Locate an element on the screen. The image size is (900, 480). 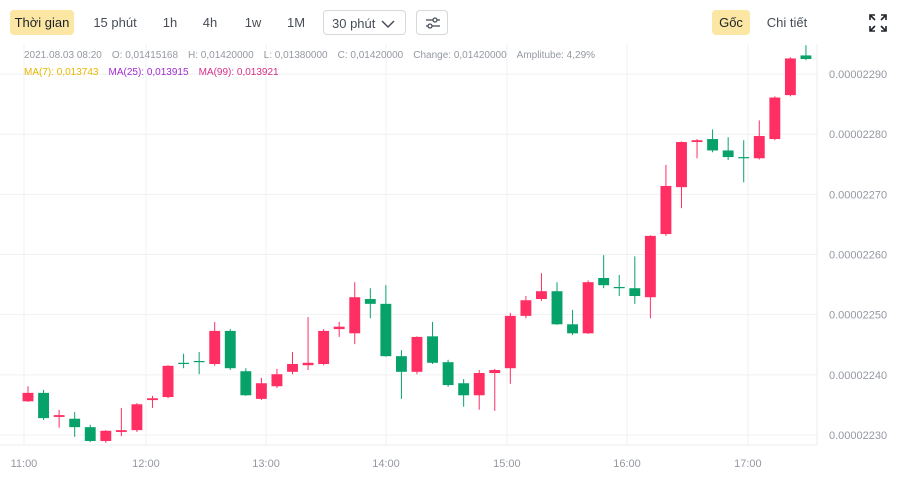
interval-button: 15 phút is located at coordinates (115, 22).